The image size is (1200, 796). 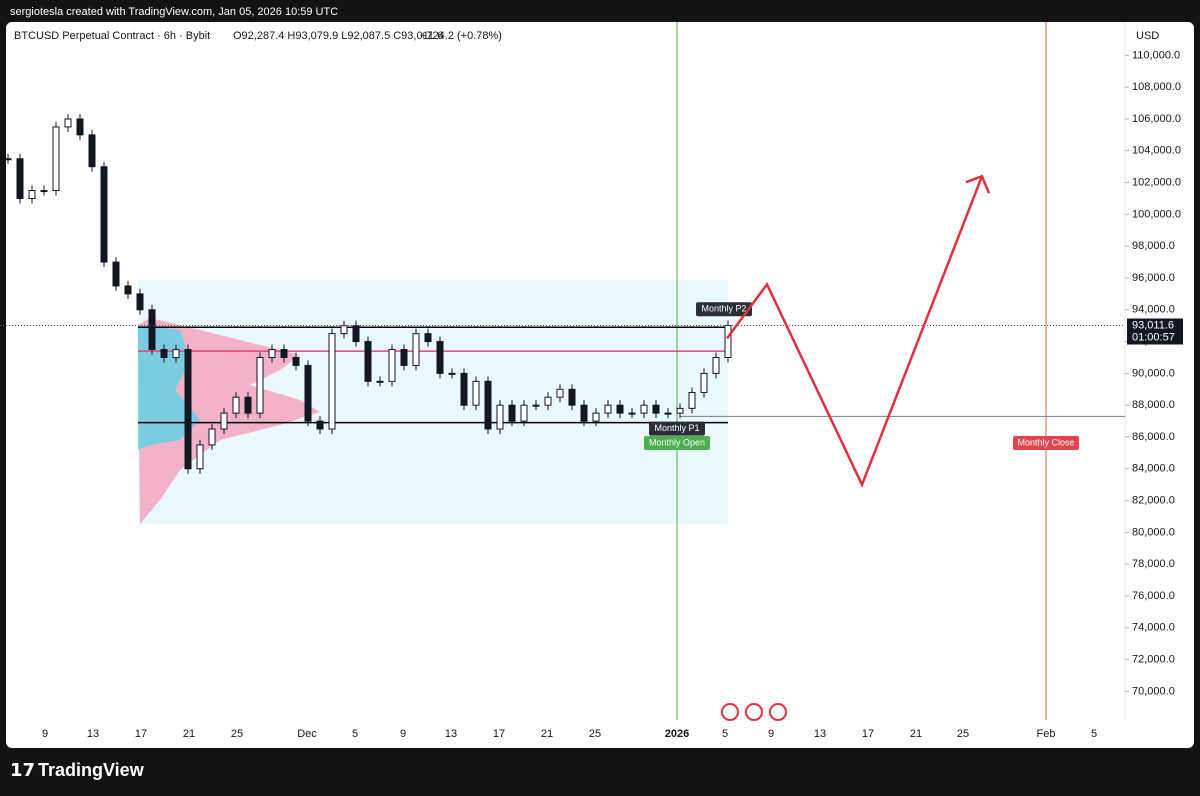 What do you see at coordinates (1153, 405) in the screenshot?
I see `y-tick-label: 88,000.0` at bounding box center [1153, 405].